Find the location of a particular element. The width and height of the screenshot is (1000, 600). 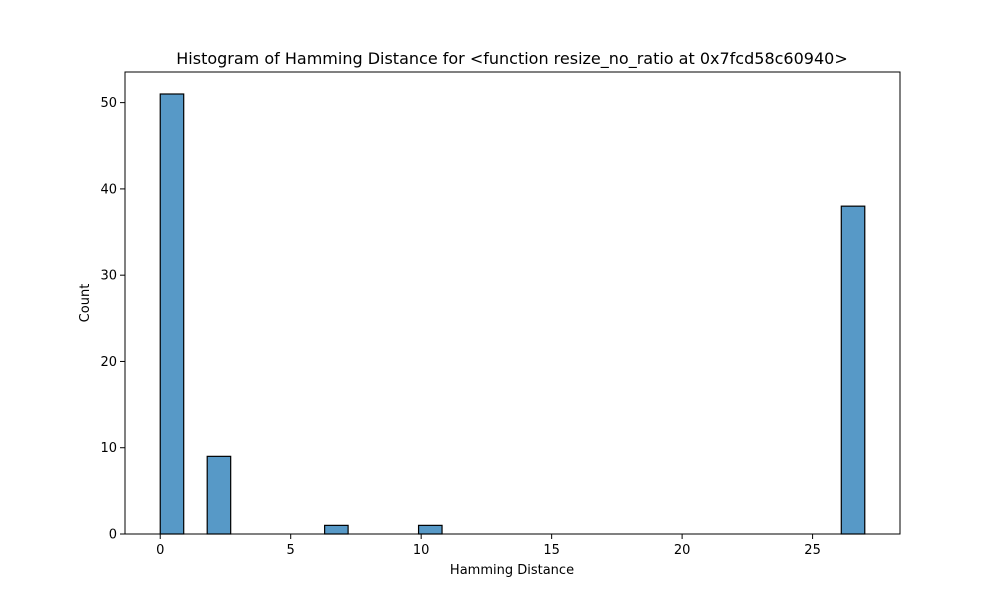

x-ticks-group: 0 5 10 15 20 25 is located at coordinates (488, 546).